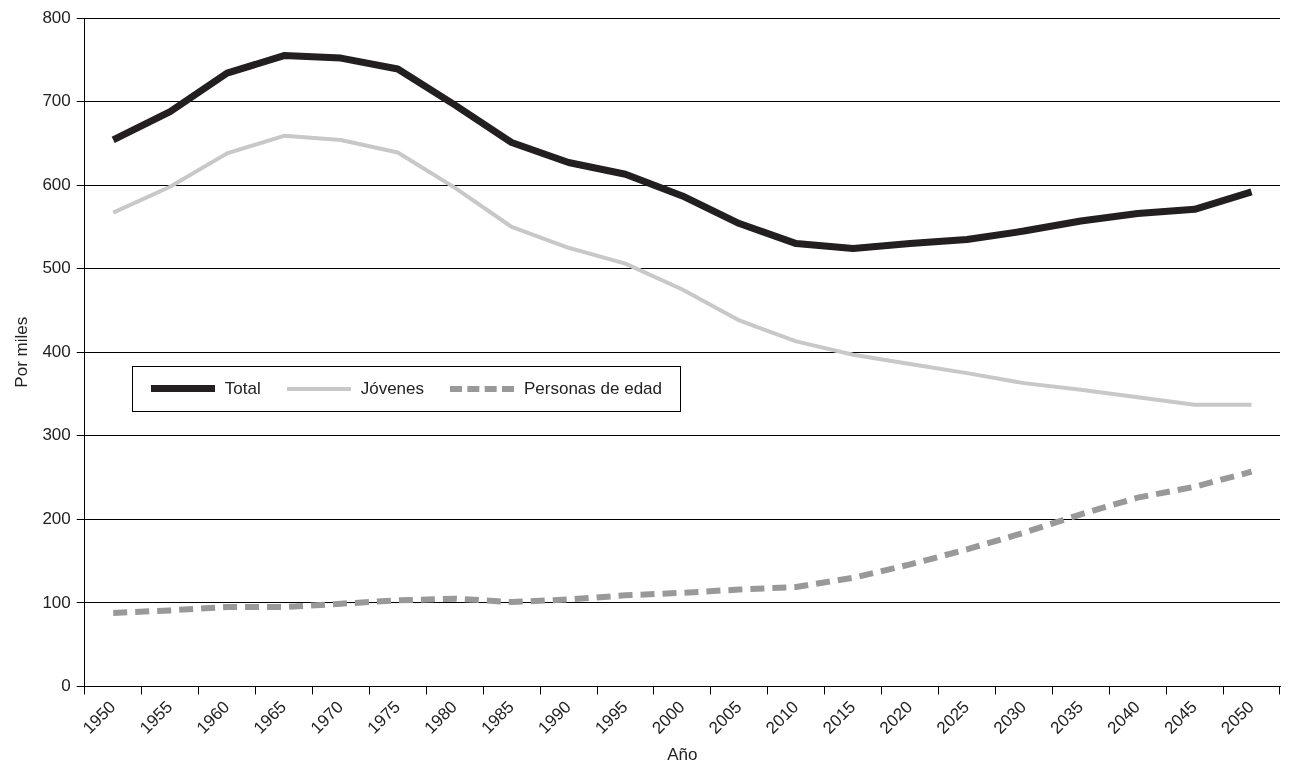  Describe the element at coordinates (593, 388) in the screenshot. I see `legend-label: Personas de edad` at that location.